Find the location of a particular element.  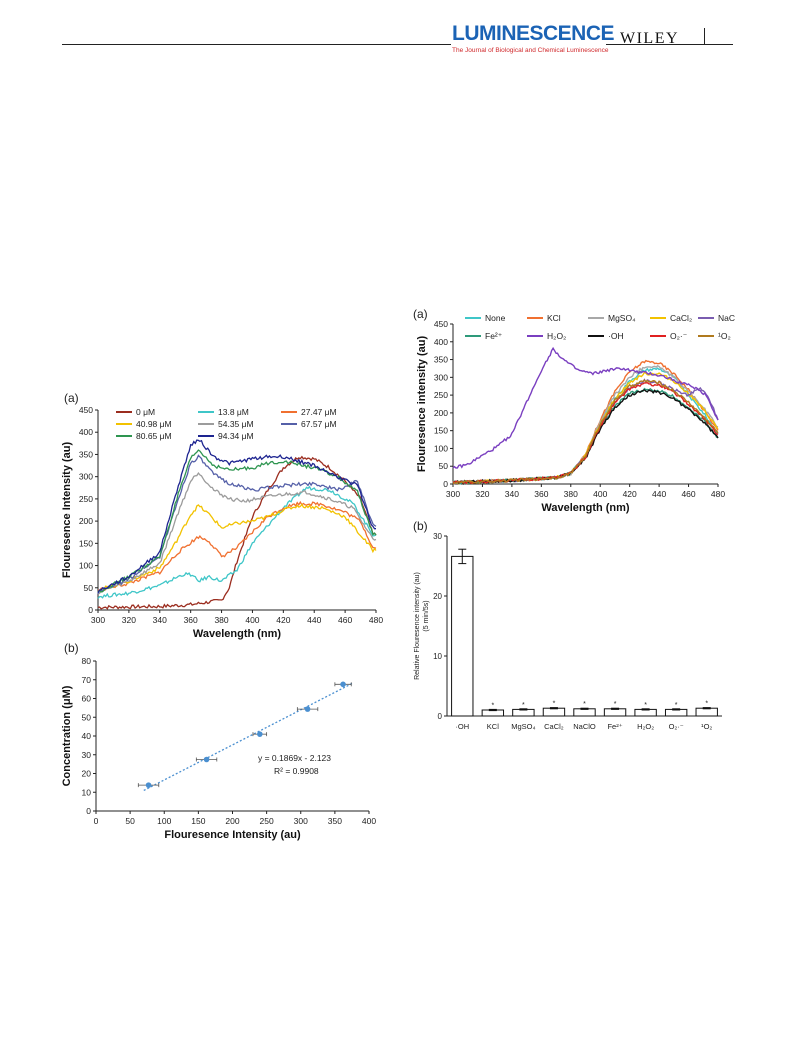

legend-label: Fe²⁺ is located at coordinates (494, 336).